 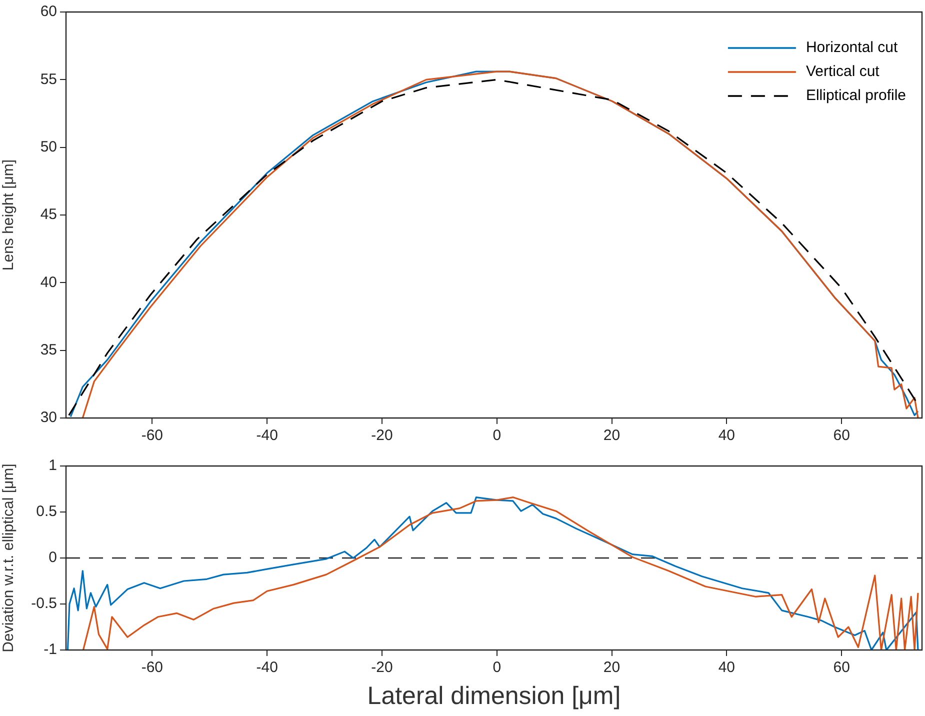 I want to click on y-tick-label: -1, so click(x=50, y=649).